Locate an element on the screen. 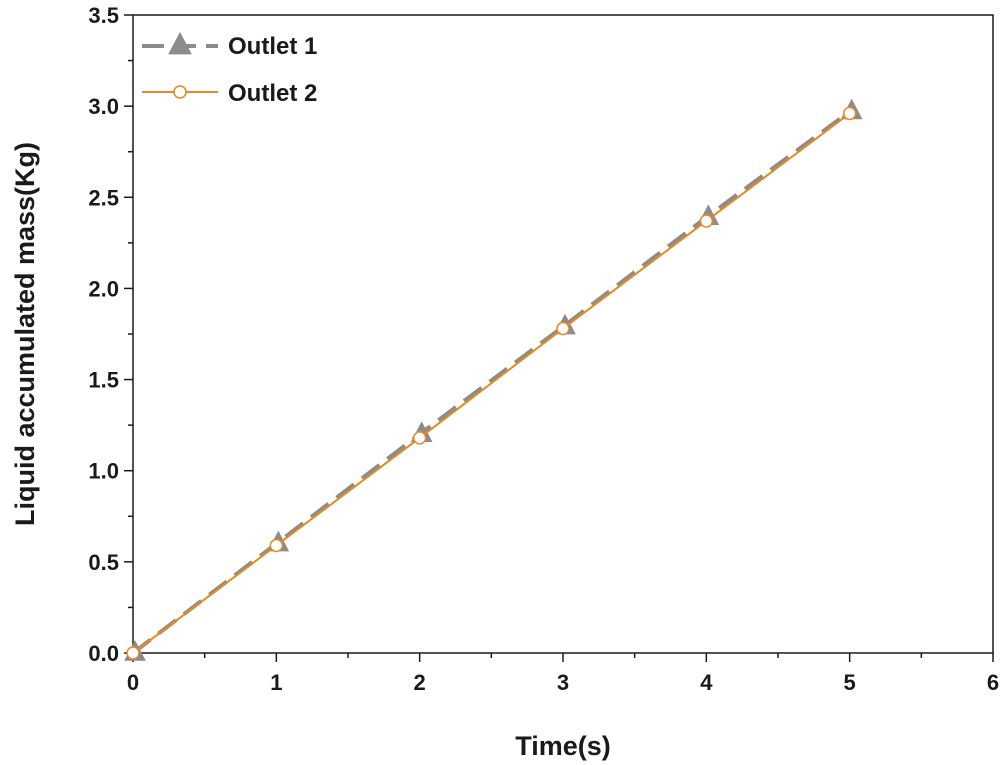 Image resolution: width=1002 pixels, height=765 pixels. y-tick-label: 1.5 is located at coordinates (103, 380).